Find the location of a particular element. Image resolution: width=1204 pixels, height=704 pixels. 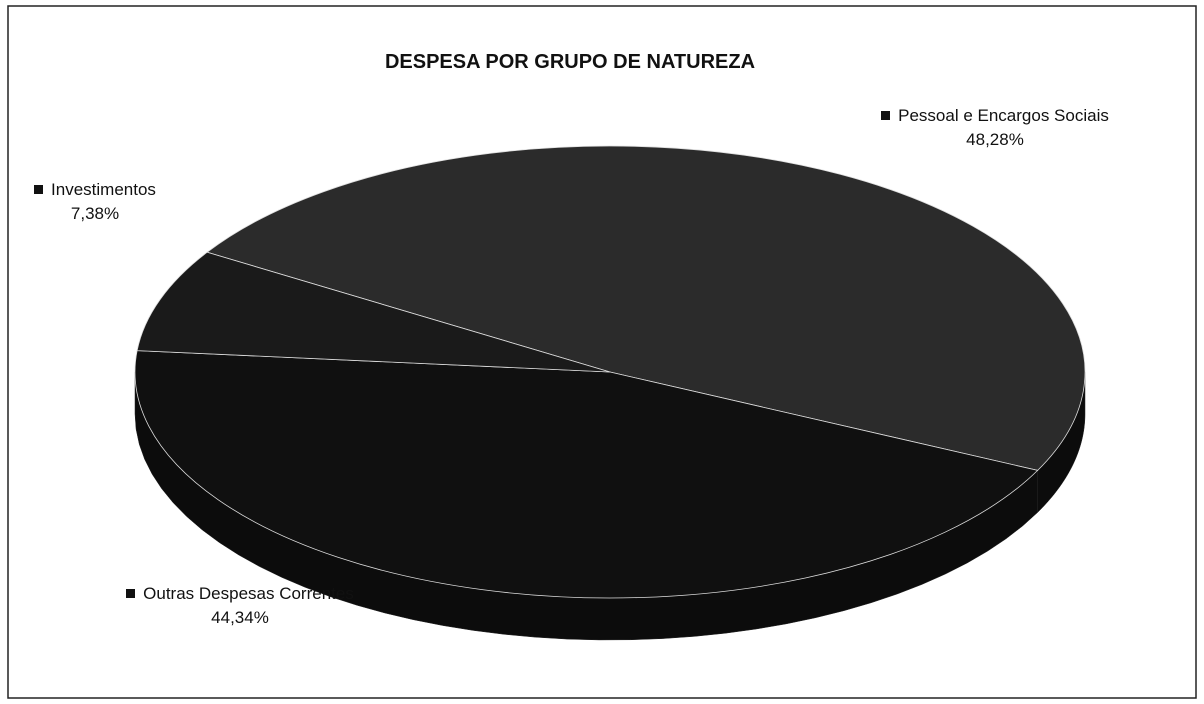

data-label: Investimentos 7,38% is located at coordinates (95, 202).